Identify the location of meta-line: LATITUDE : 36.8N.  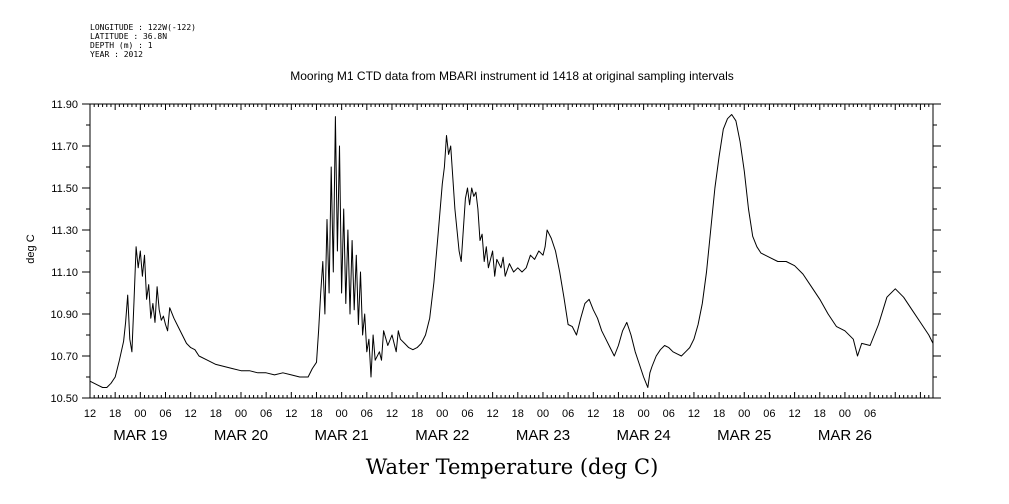
(128, 36).